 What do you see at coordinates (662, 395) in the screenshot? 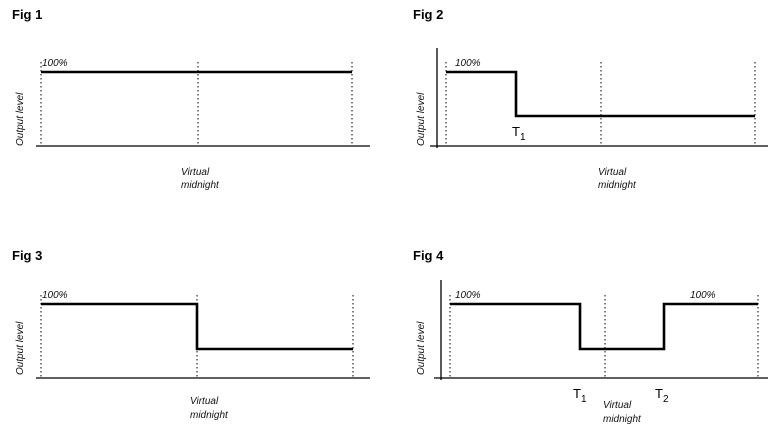
I see `fig4-t2-label: T2` at bounding box center [662, 395].